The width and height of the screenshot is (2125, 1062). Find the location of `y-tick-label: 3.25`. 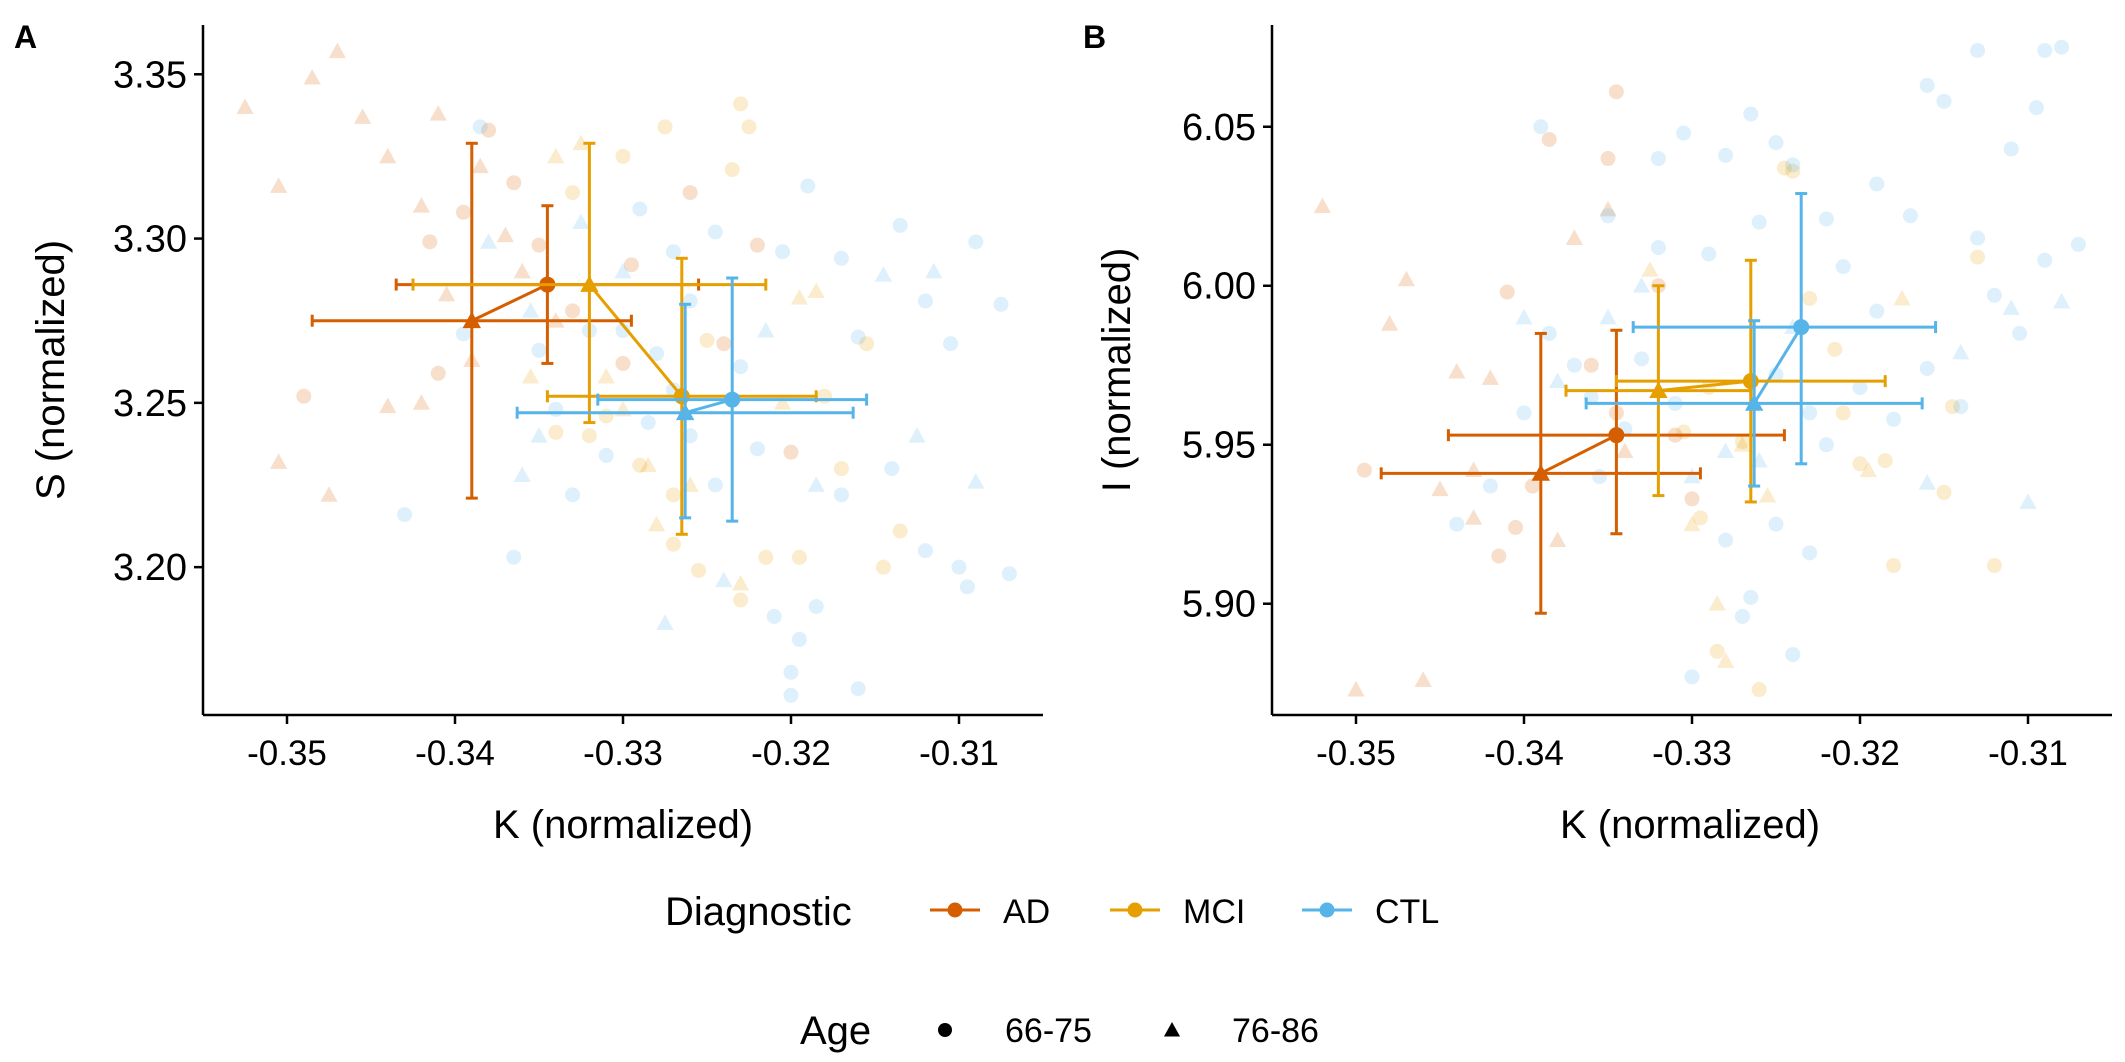

y-tick-label: 3.25 is located at coordinates (150, 404).